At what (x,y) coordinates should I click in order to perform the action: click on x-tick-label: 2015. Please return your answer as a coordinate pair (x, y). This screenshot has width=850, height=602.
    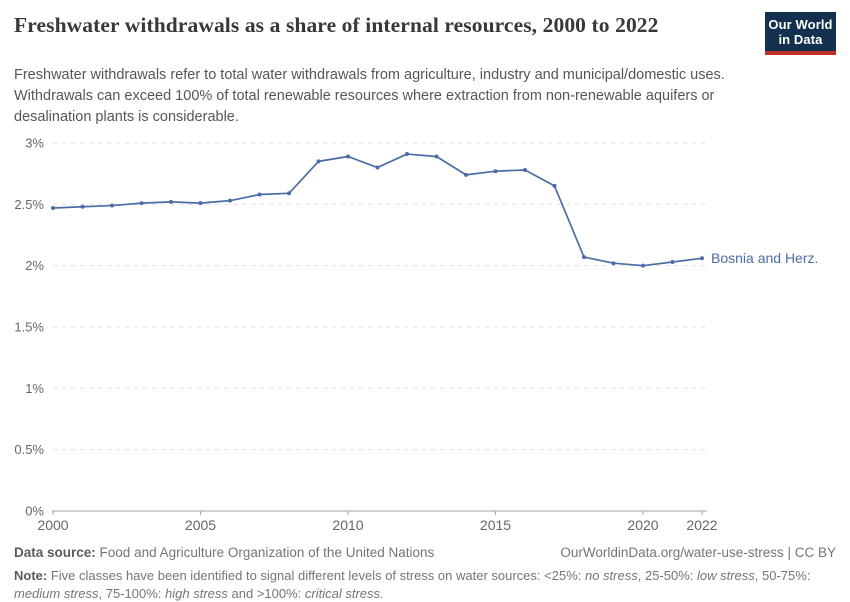
    Looking at the image, I should click on (495, 525).